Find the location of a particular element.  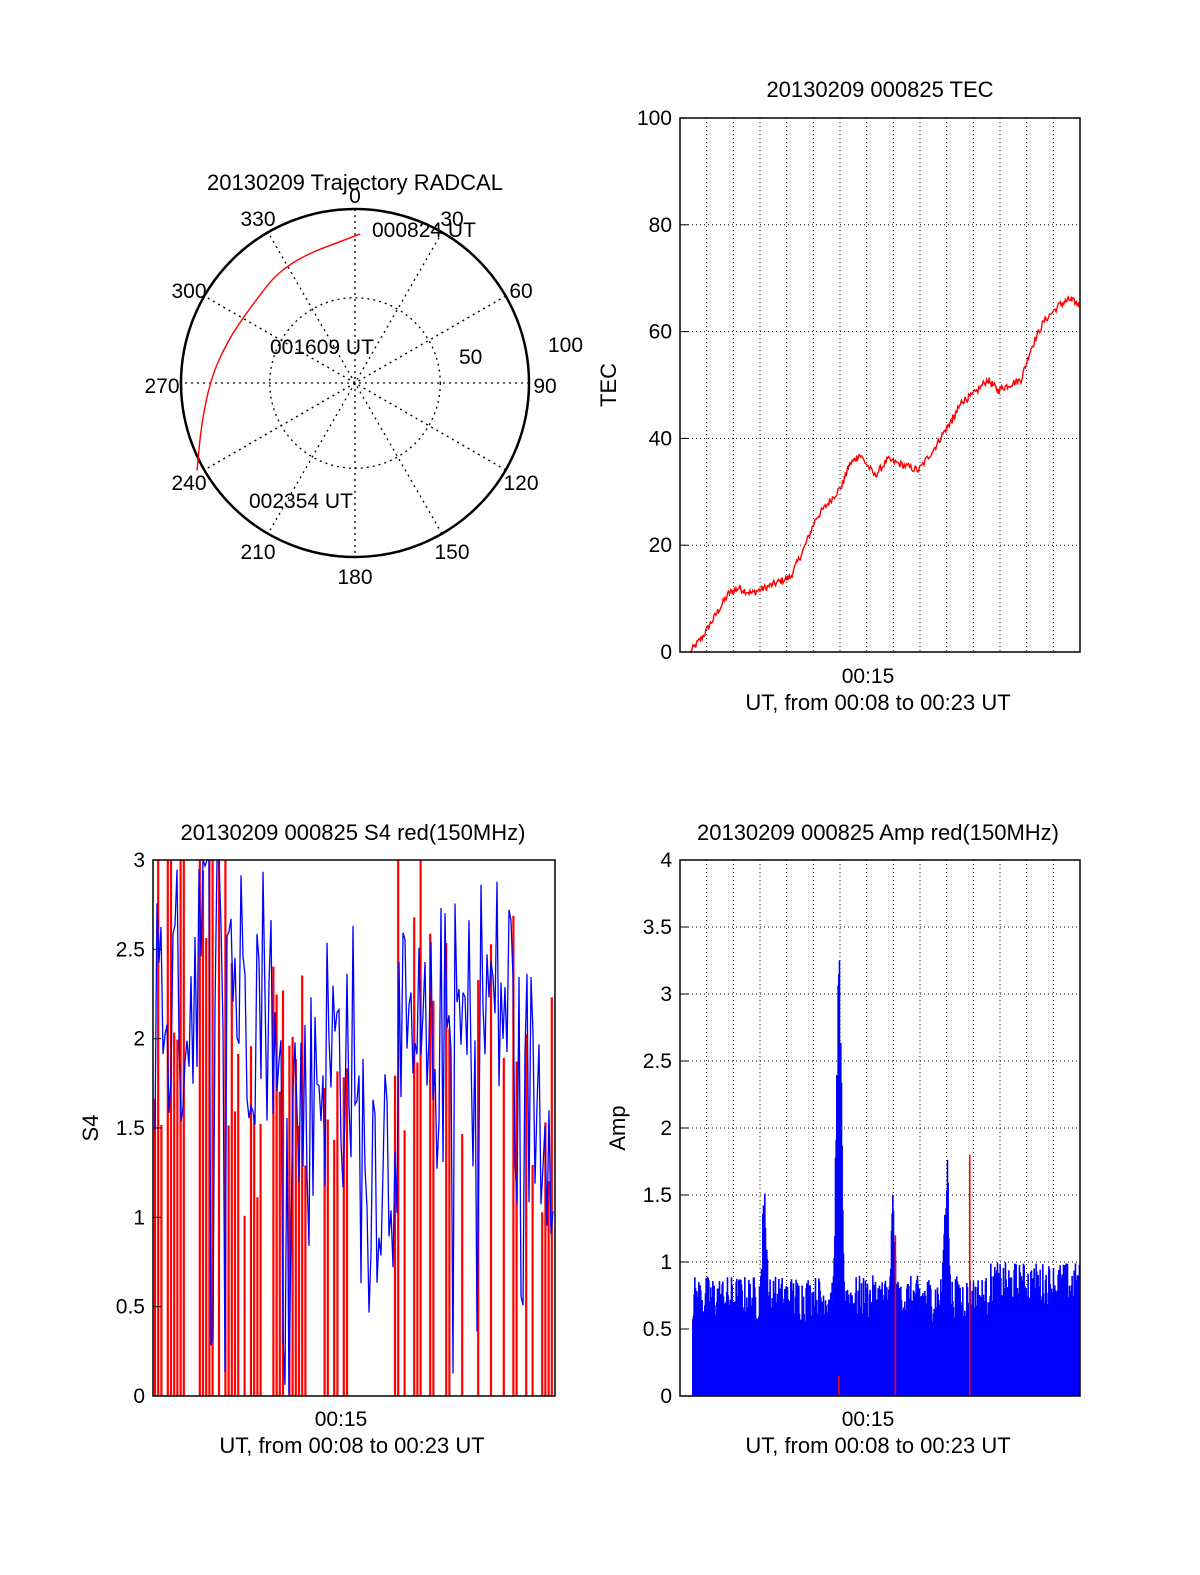

polar-azimuth-labels: 0 30 60 90 120 150 180 210 240 270 300 330 is located at coordinates (350, 387).